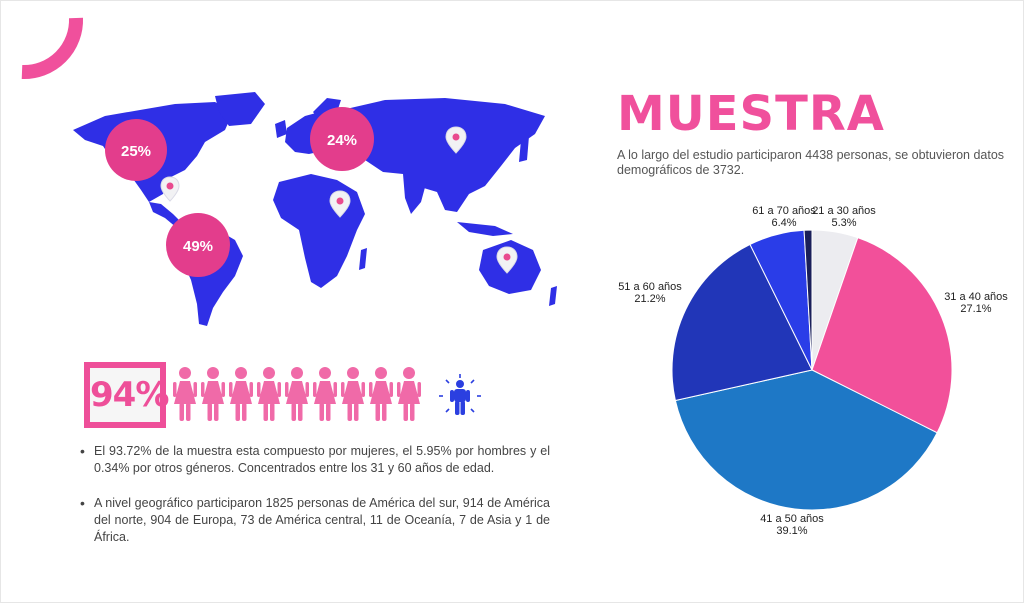 Image resolution: width=1024 pixels, height=603 pixels. I want to click on uk-shape, so click(281, 129).